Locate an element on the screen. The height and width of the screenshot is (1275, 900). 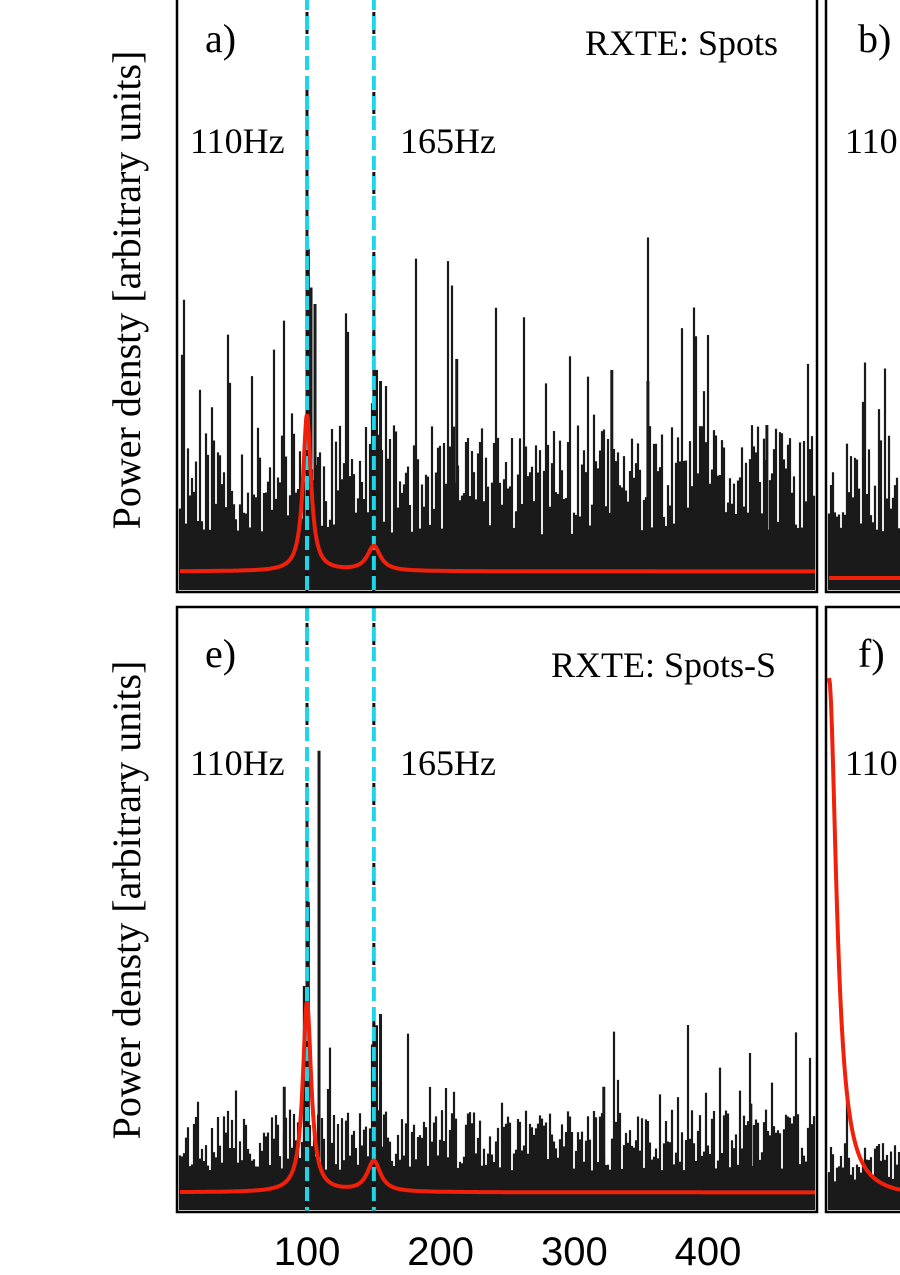
panel-a-marker-label-110hz: 110Hz is located at coordinates (237, 141).